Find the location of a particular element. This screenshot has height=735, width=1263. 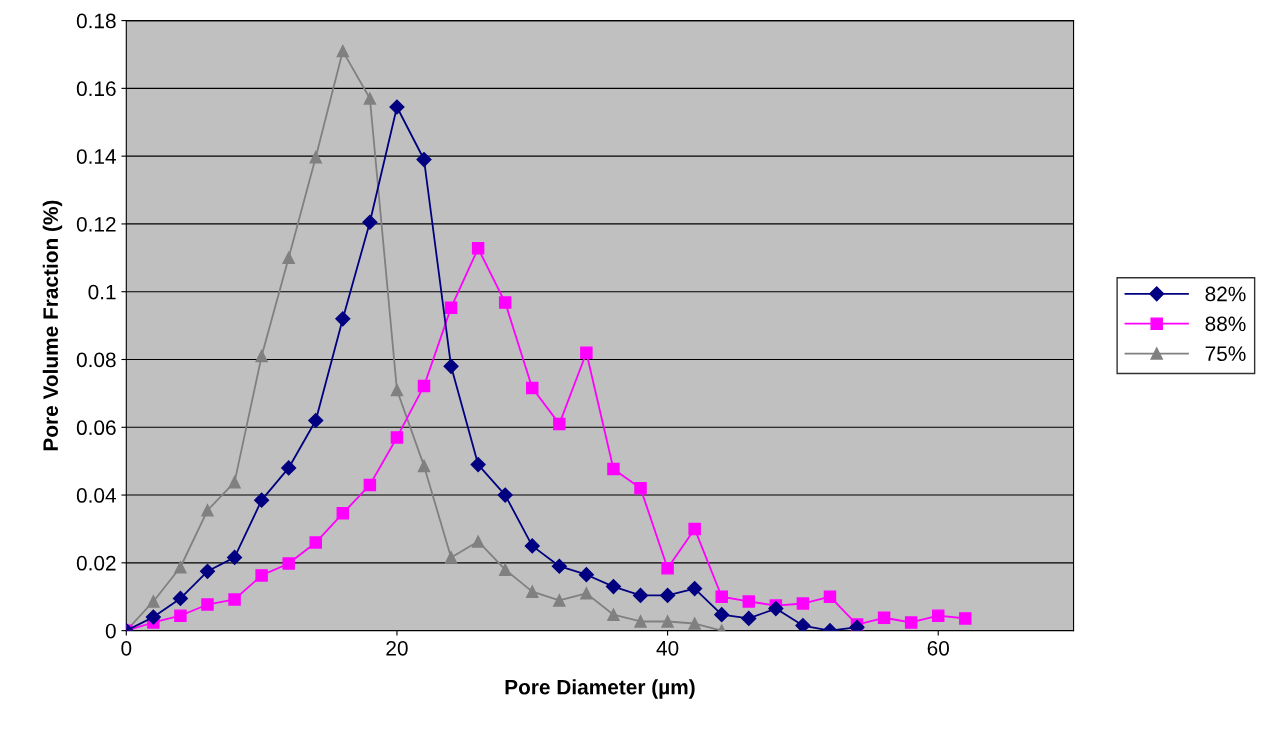

y-tick-label: 0.14 is located at coordinates (96, 156).